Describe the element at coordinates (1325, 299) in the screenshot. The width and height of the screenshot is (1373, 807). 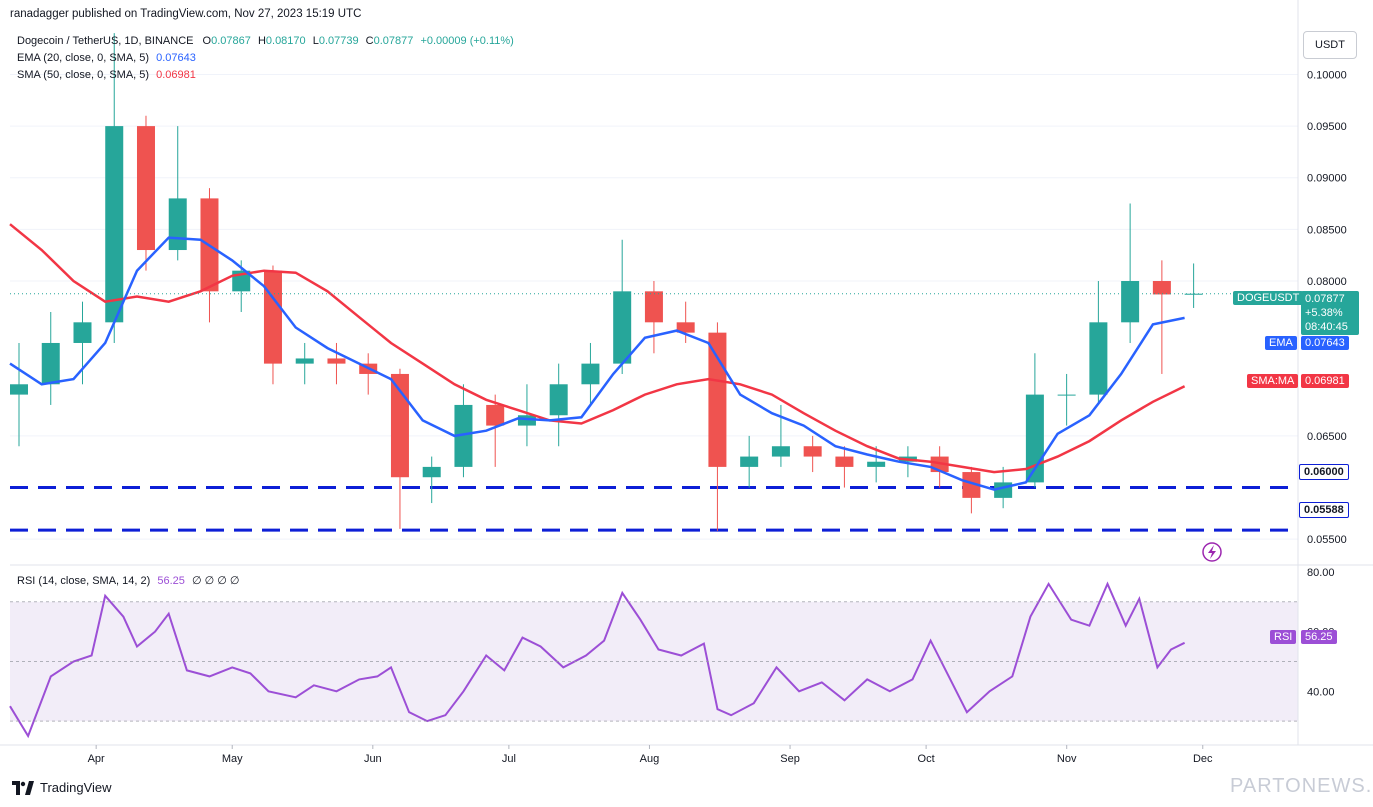
I see `price-tag-value: 0.07877` at that location.